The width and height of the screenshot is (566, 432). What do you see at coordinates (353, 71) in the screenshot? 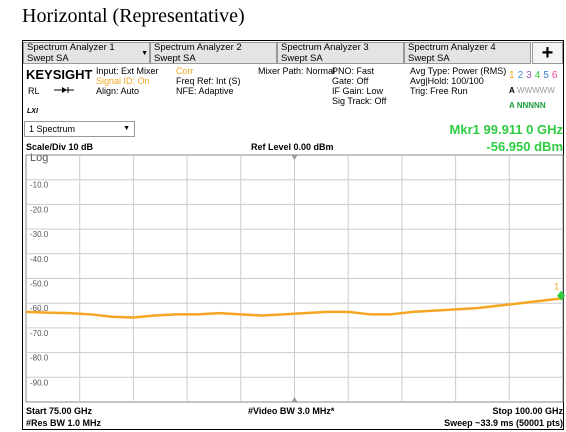
I see `status: PNO: Fast` at bounding box center [353, 71].